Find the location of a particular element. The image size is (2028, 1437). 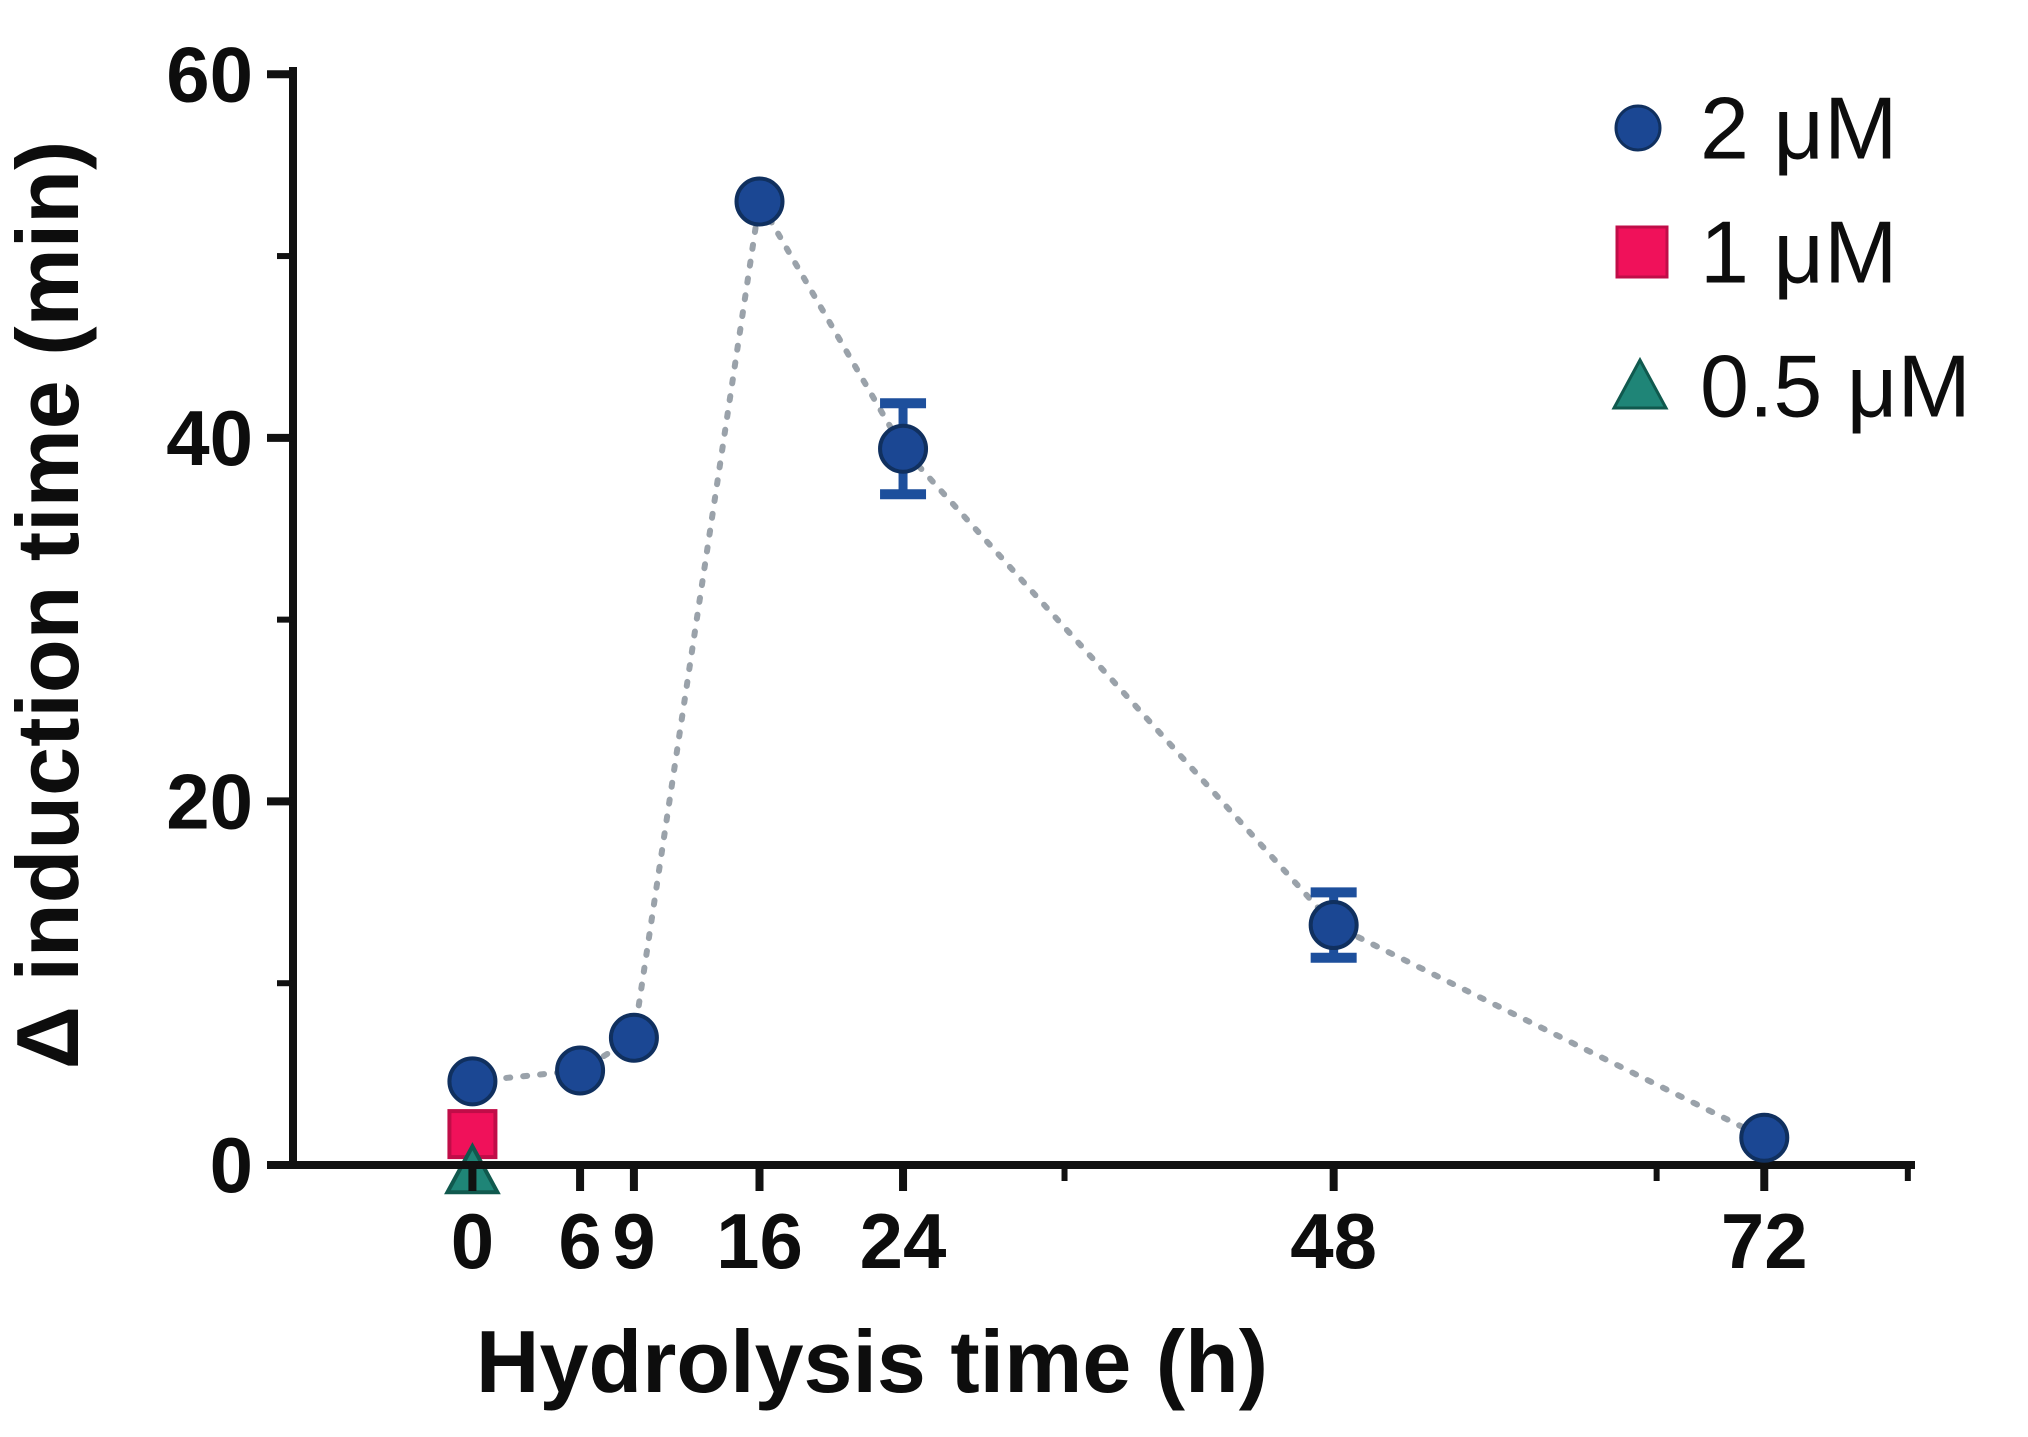

y-tick-label: 40 is located at coordinates (209, 438).